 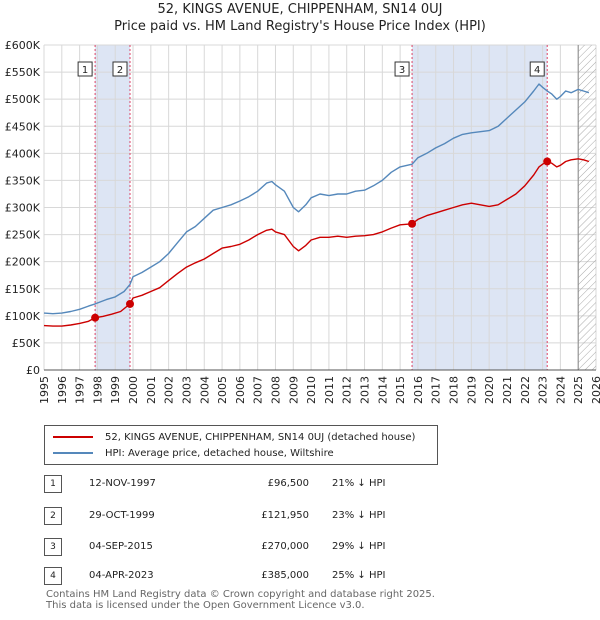 What do you see at coordinates (23, 235) in the screenshot?
I see `y-tick-label: £250K` at bounding box center [23, 235].